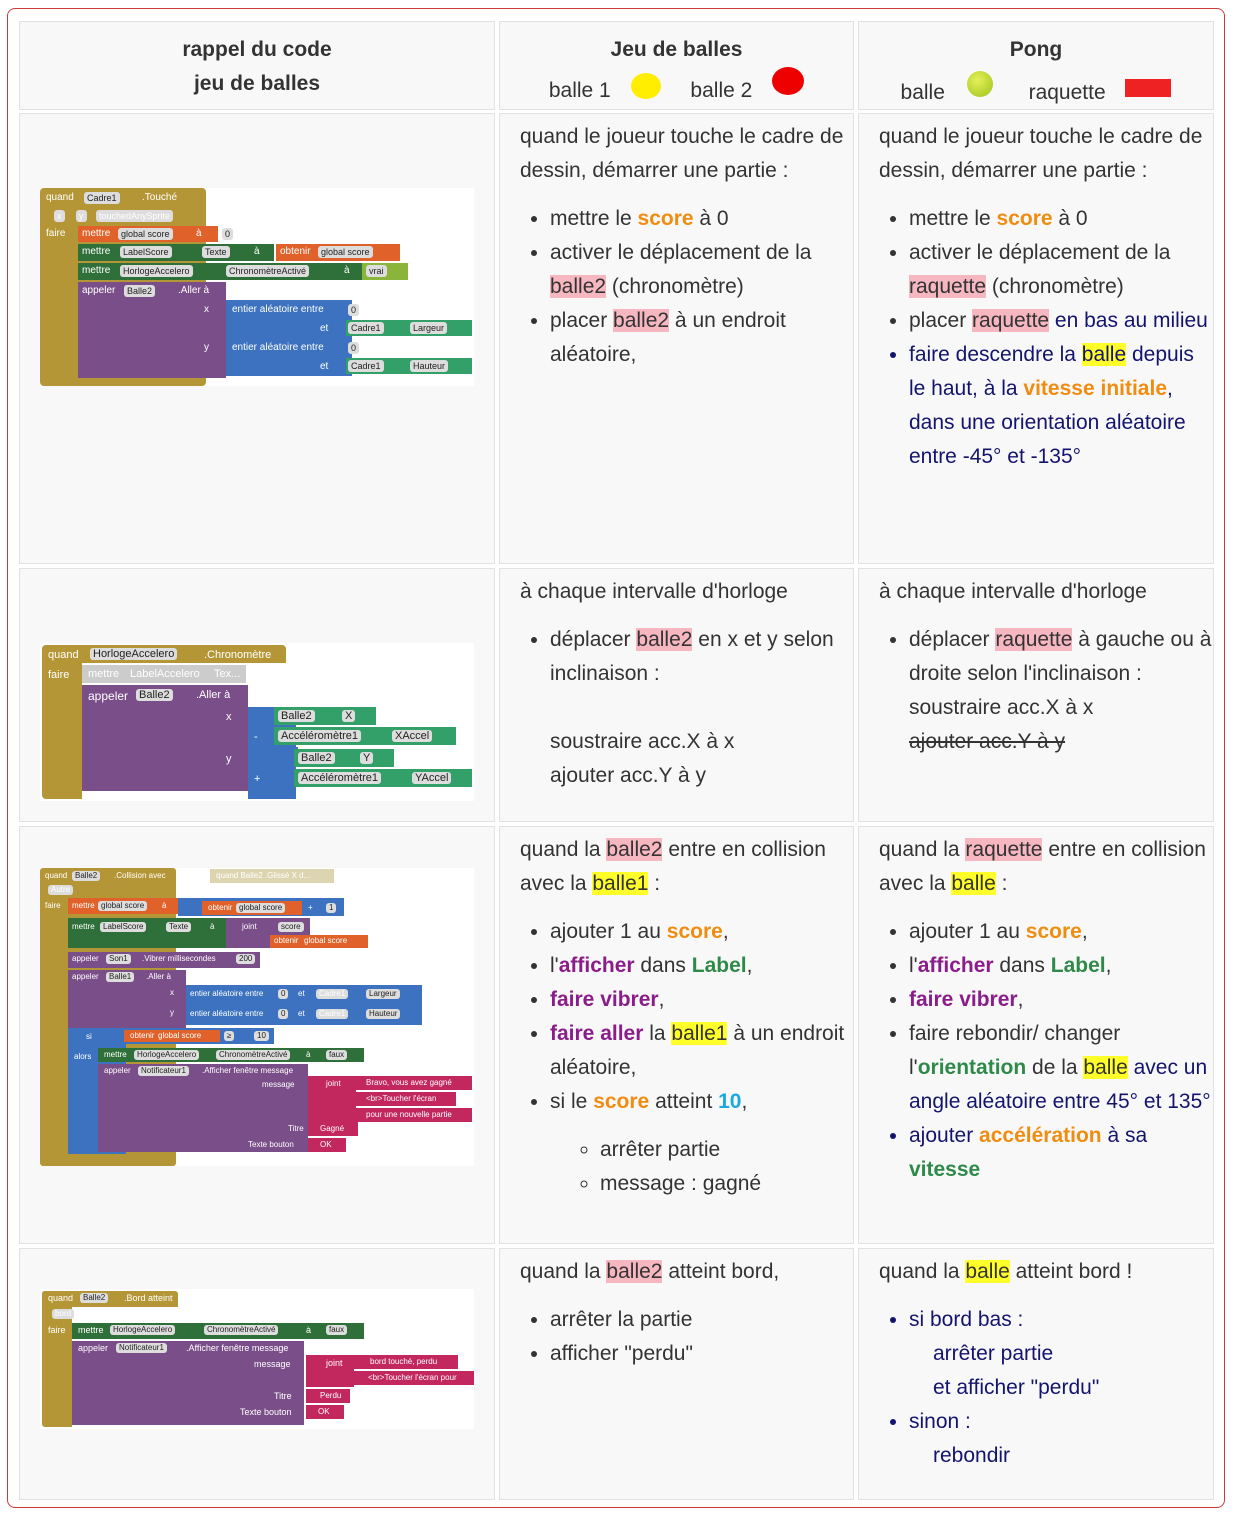 The width and height of the screenshot is (1240, 1527). I want to click on row1-col2-item3: placer balle2 à un endroit aléatoire,, so click(701, 338).